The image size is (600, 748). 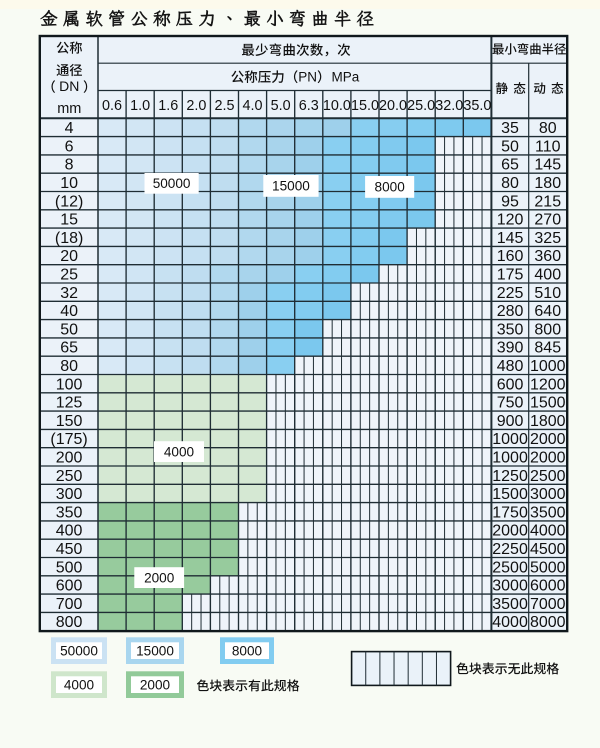 I want to click on svg-text: 8, so click(x=69, y=165).